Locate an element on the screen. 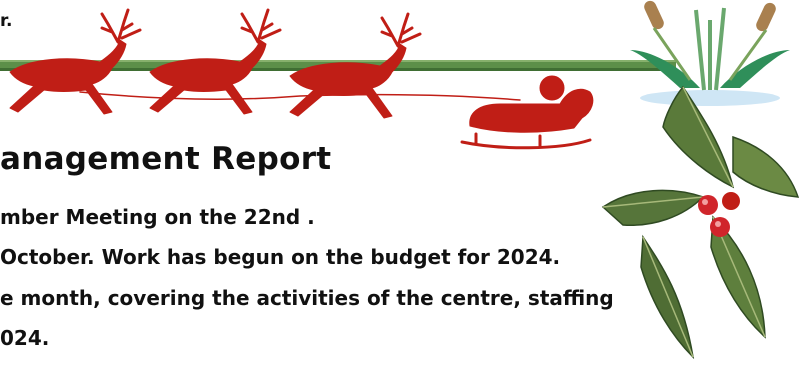 This screenshot has width=803, height=367. body-line-1: mber Meeting on the 22nd . is located at coordinates (157, 217).